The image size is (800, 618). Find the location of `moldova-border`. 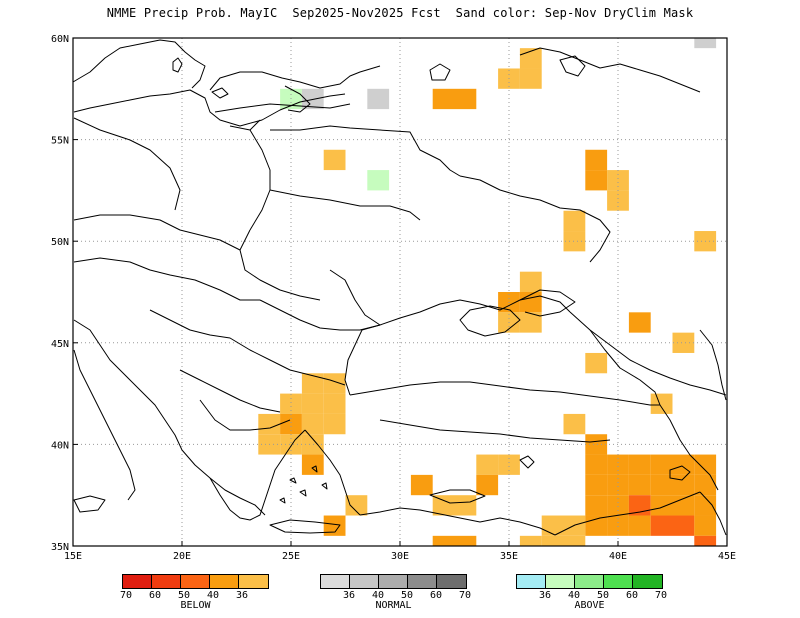

moldova-border is located at coordinates (355, 297).